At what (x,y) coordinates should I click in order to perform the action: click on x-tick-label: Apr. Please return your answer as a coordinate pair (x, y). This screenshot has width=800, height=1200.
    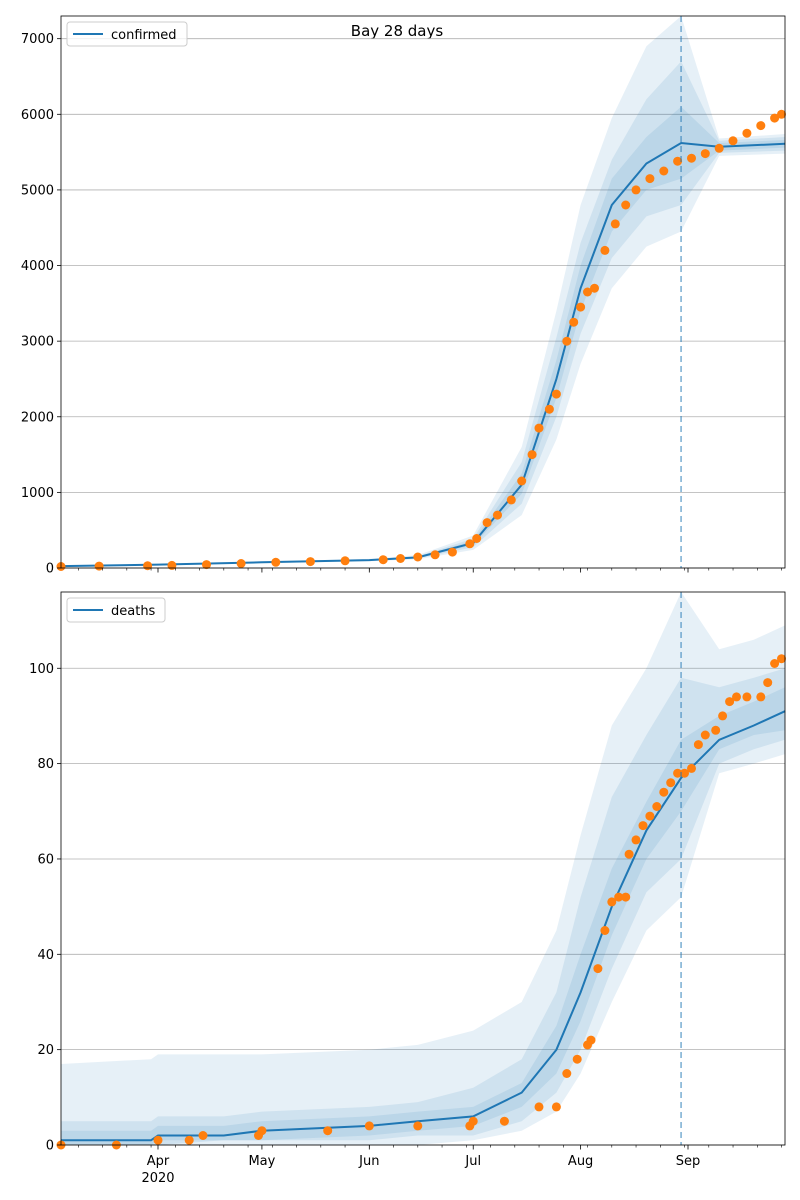
    Looking at the image, I should click on (158, 1161).